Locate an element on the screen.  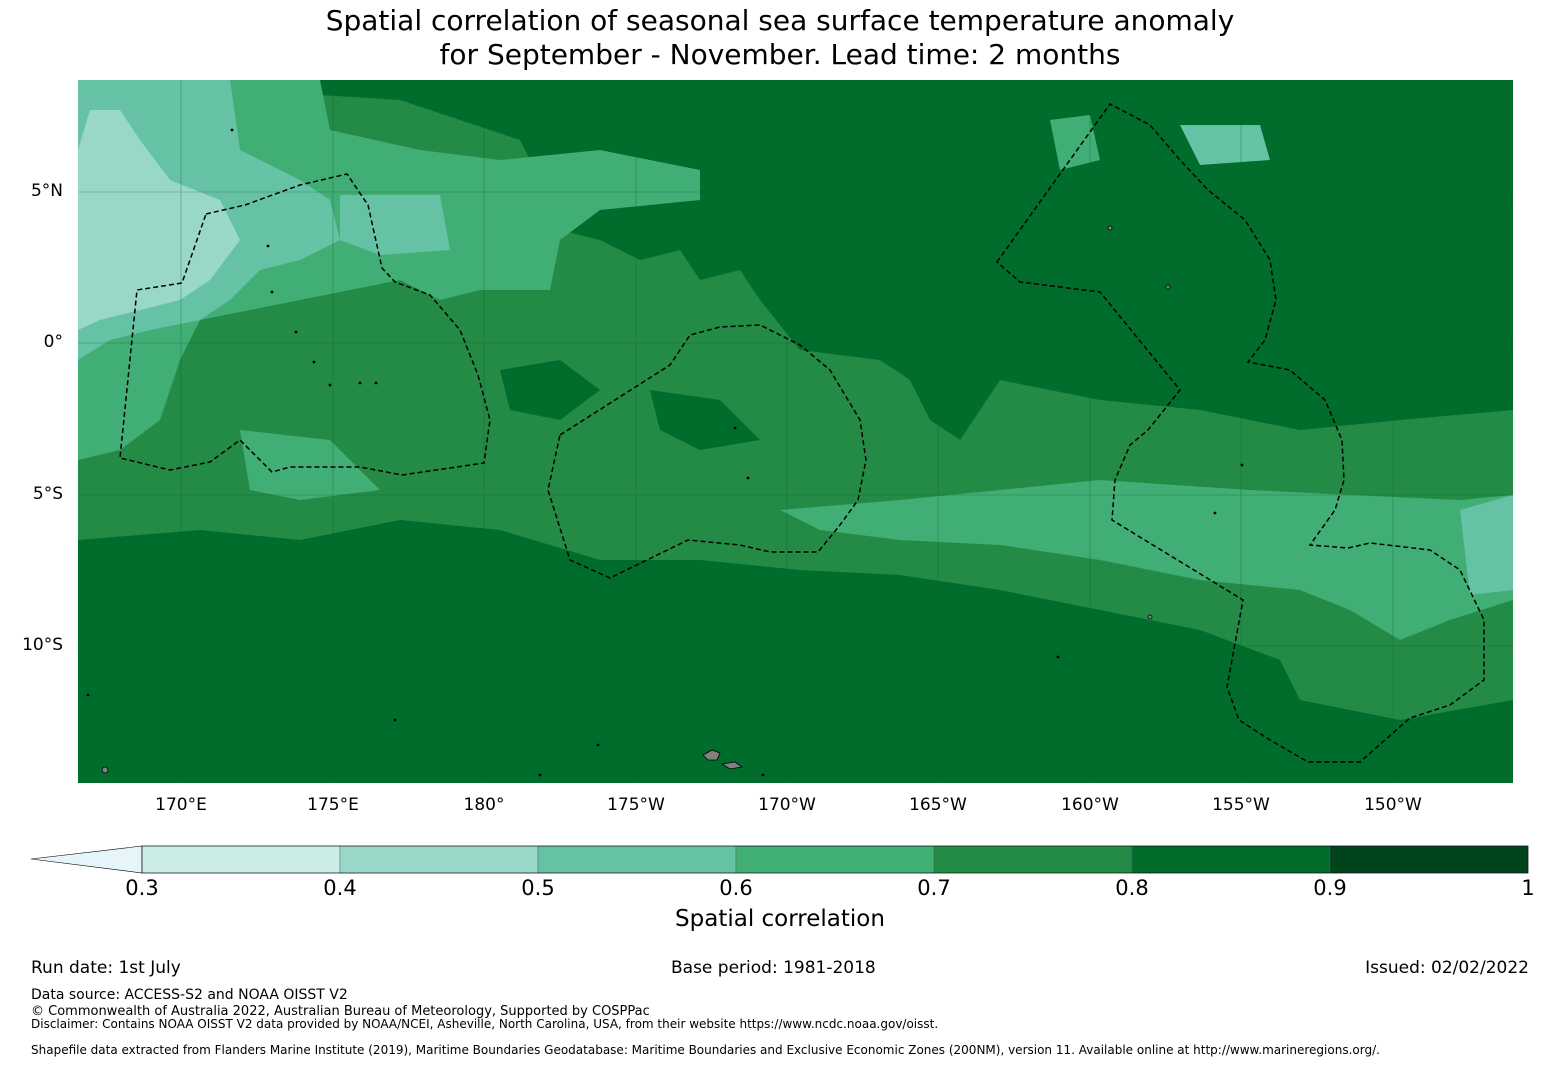
lat-label-0: 0° is located at coordinates (53, 342).